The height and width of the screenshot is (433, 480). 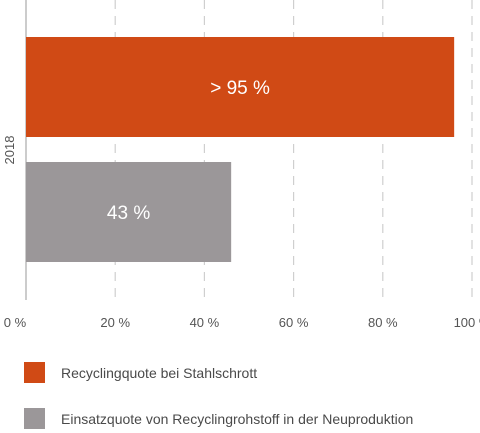 I want to click on x-tick-label-5: 100 %, so click(x=467, y=322).